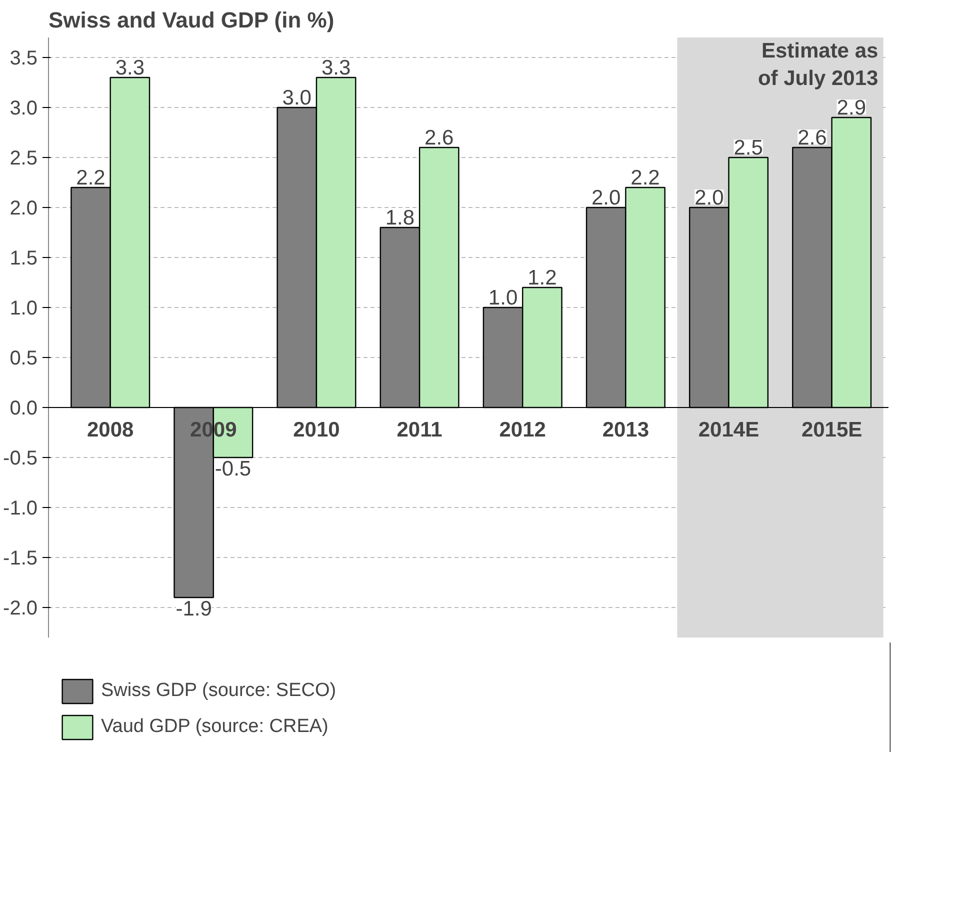 The image size is (965, 902). Describe the element at coordinates (233, 469) in the screenshot. I see `data-label: -0.5` at that location.